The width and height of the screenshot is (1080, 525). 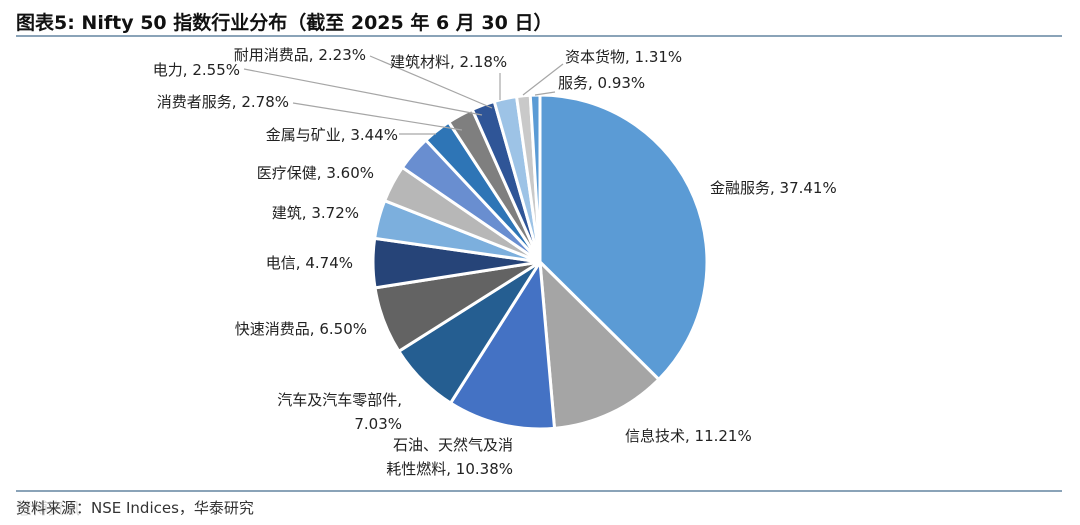 What do you see at coordinates (449, 469) in the screenshot?
I see `slice-label-line: 耗性燃料, 10.38%` at bounding box center [449, 469].